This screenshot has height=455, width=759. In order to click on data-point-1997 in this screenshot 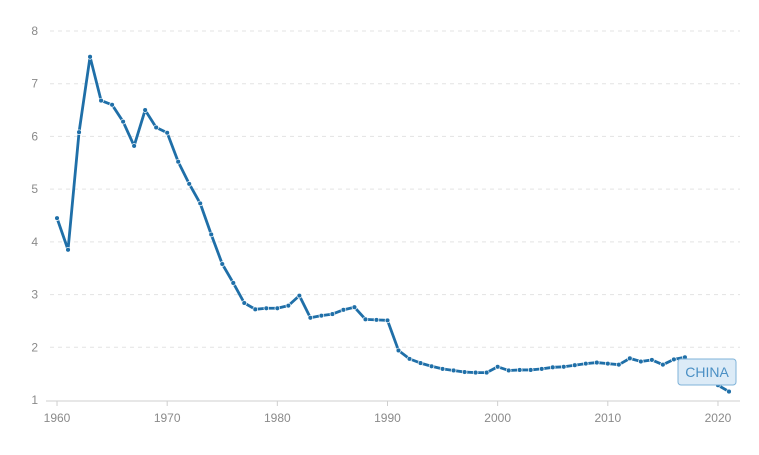, I will do `click(464, 372)`.